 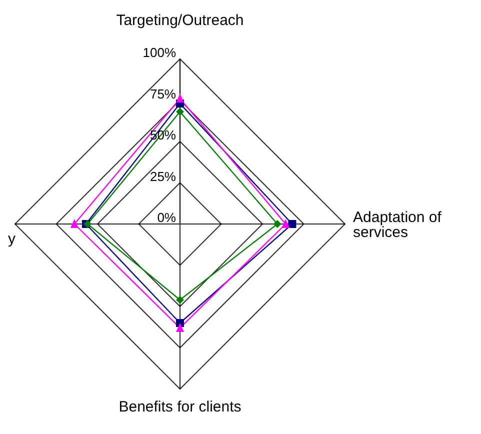 What do you see at coordinates (397, 224) in the screenshot?
I see `spoke-label: Adaptation of services` at bounding box center [397, 224].